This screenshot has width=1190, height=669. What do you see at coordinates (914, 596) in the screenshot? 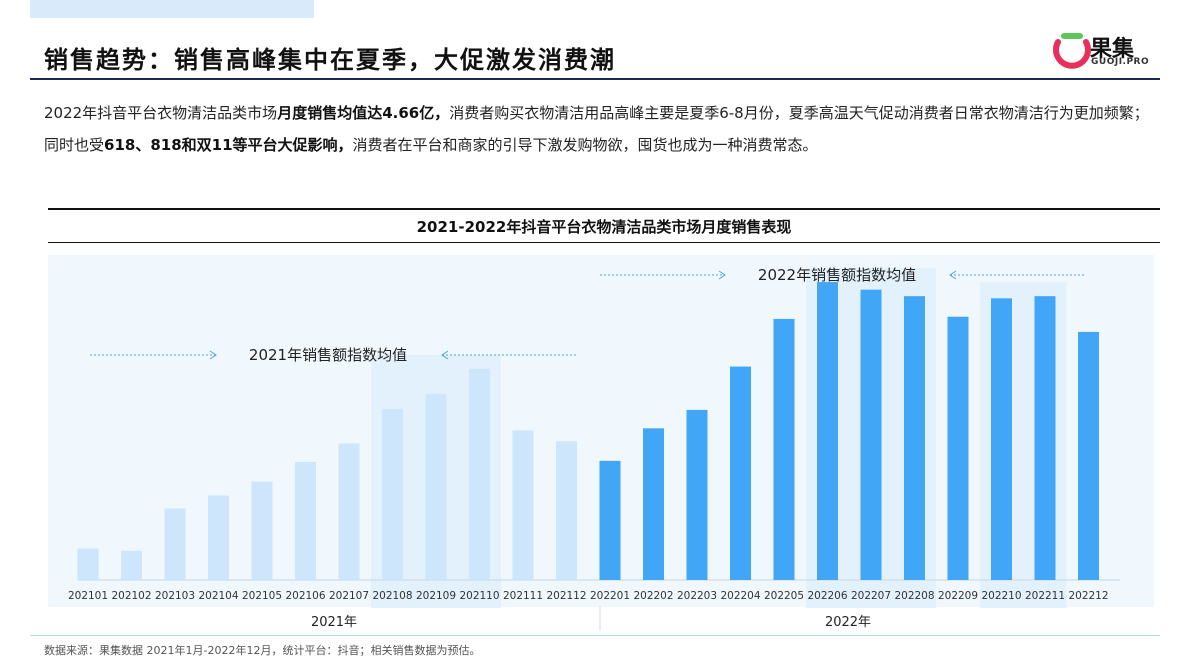
I see `tick-label-202208: 202208` at bounding box center [914, 596].